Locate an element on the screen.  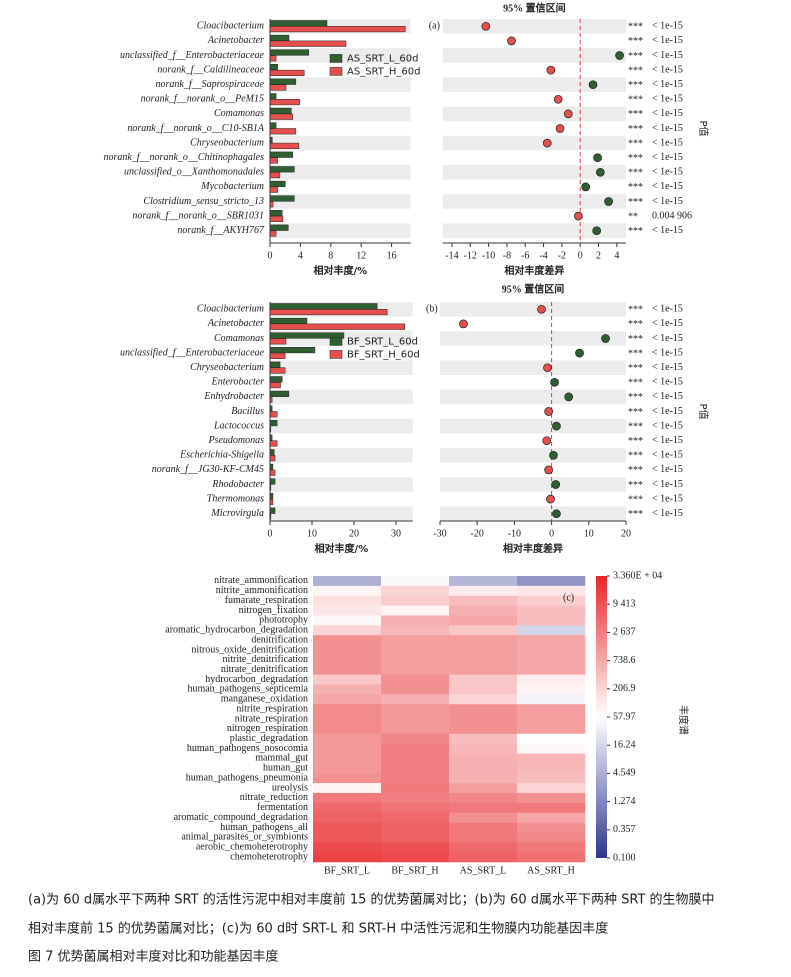
colorbar-tick-label: 3.360E + 04 is located at coordinates (637, 575).